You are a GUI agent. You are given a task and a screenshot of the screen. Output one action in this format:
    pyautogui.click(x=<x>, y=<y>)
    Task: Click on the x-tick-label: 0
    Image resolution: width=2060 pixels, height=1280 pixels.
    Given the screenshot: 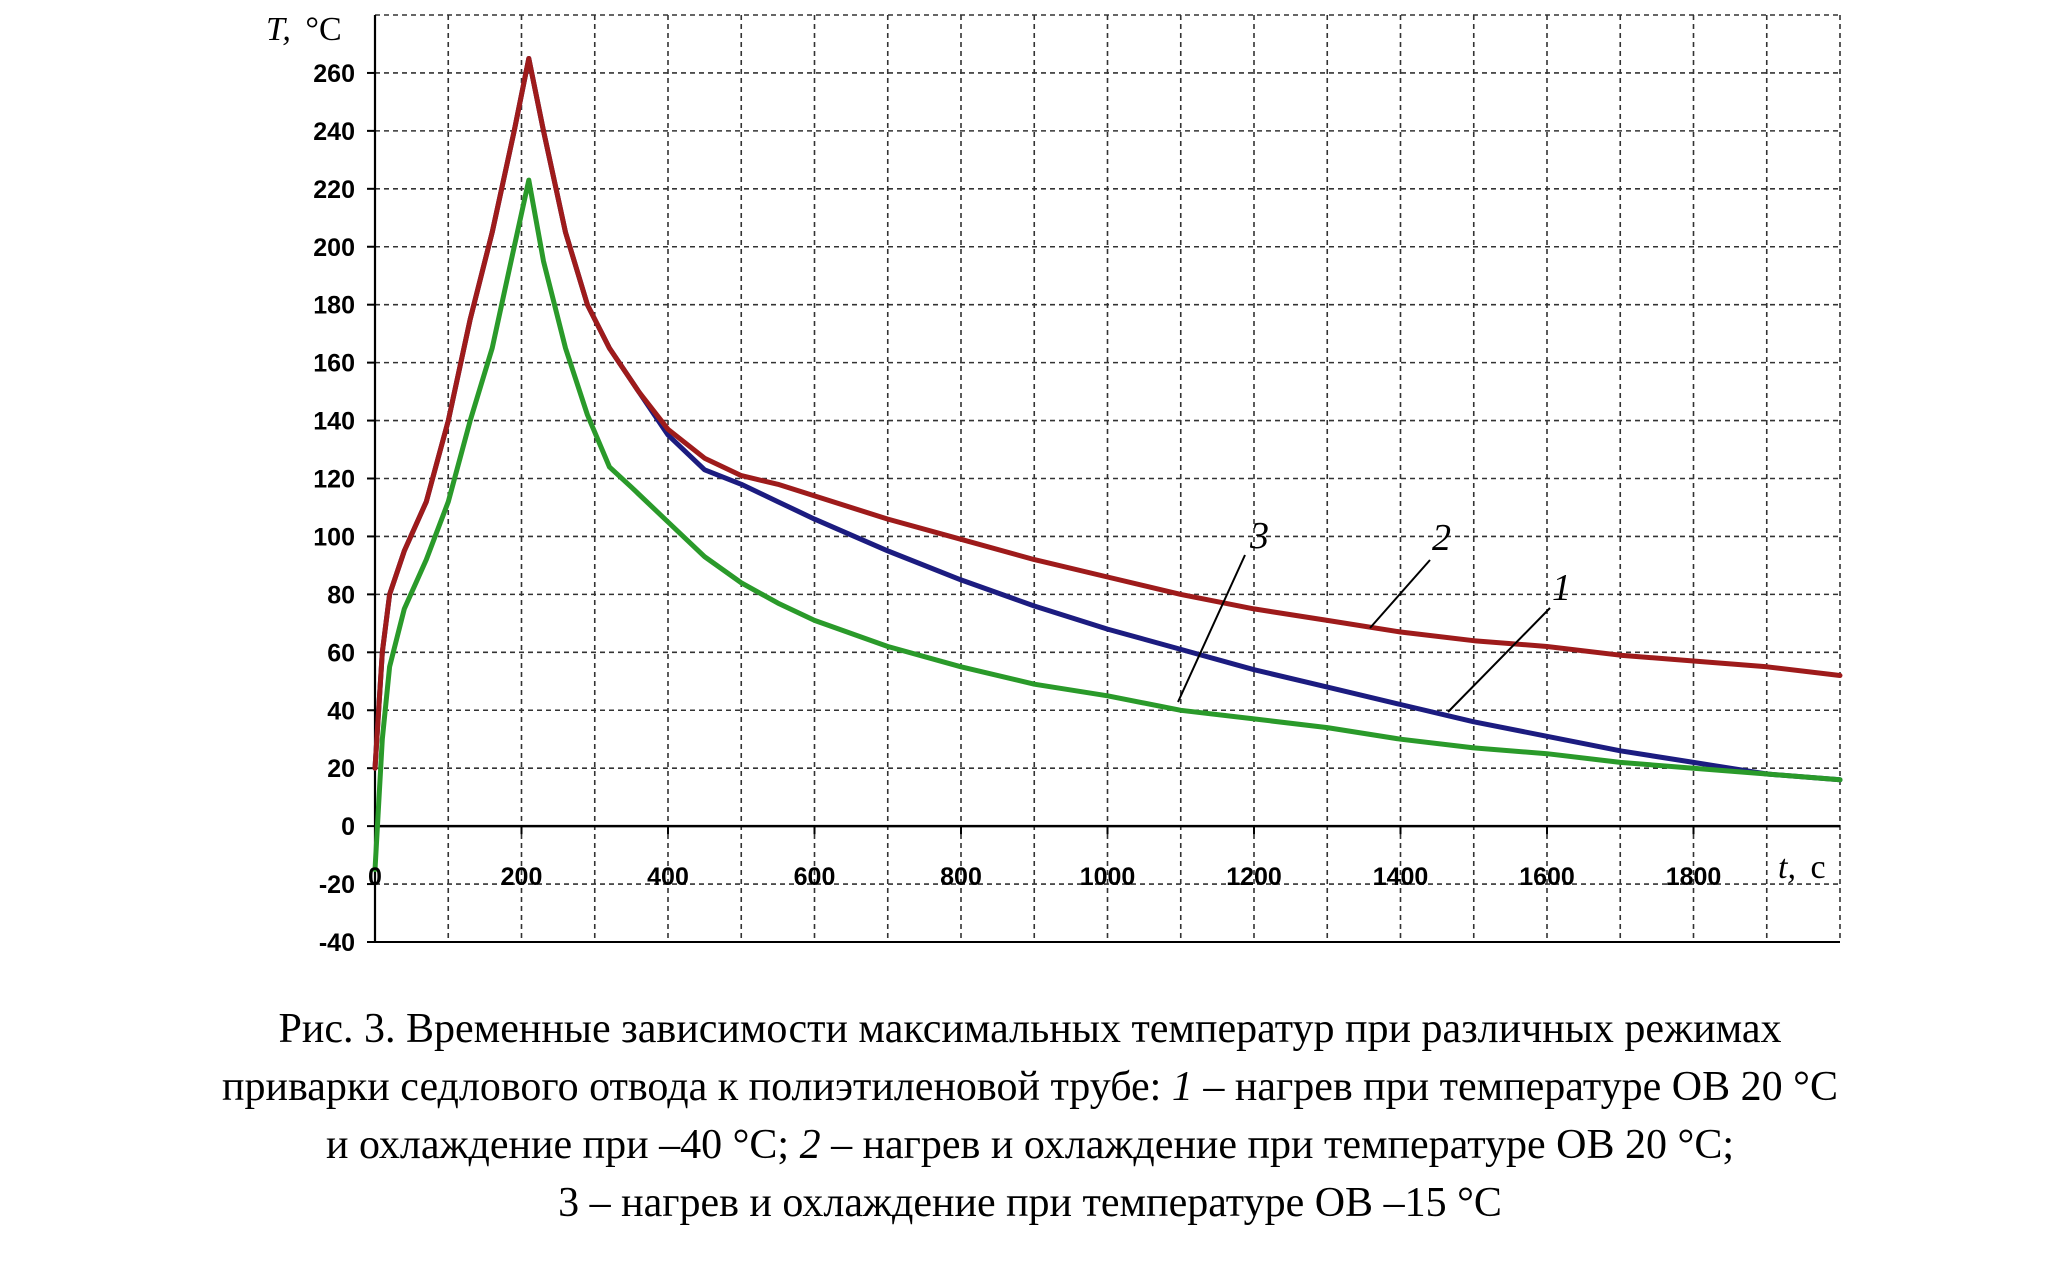 What is the action you would take?
    pyautogui.click(x=375, y=877)
    